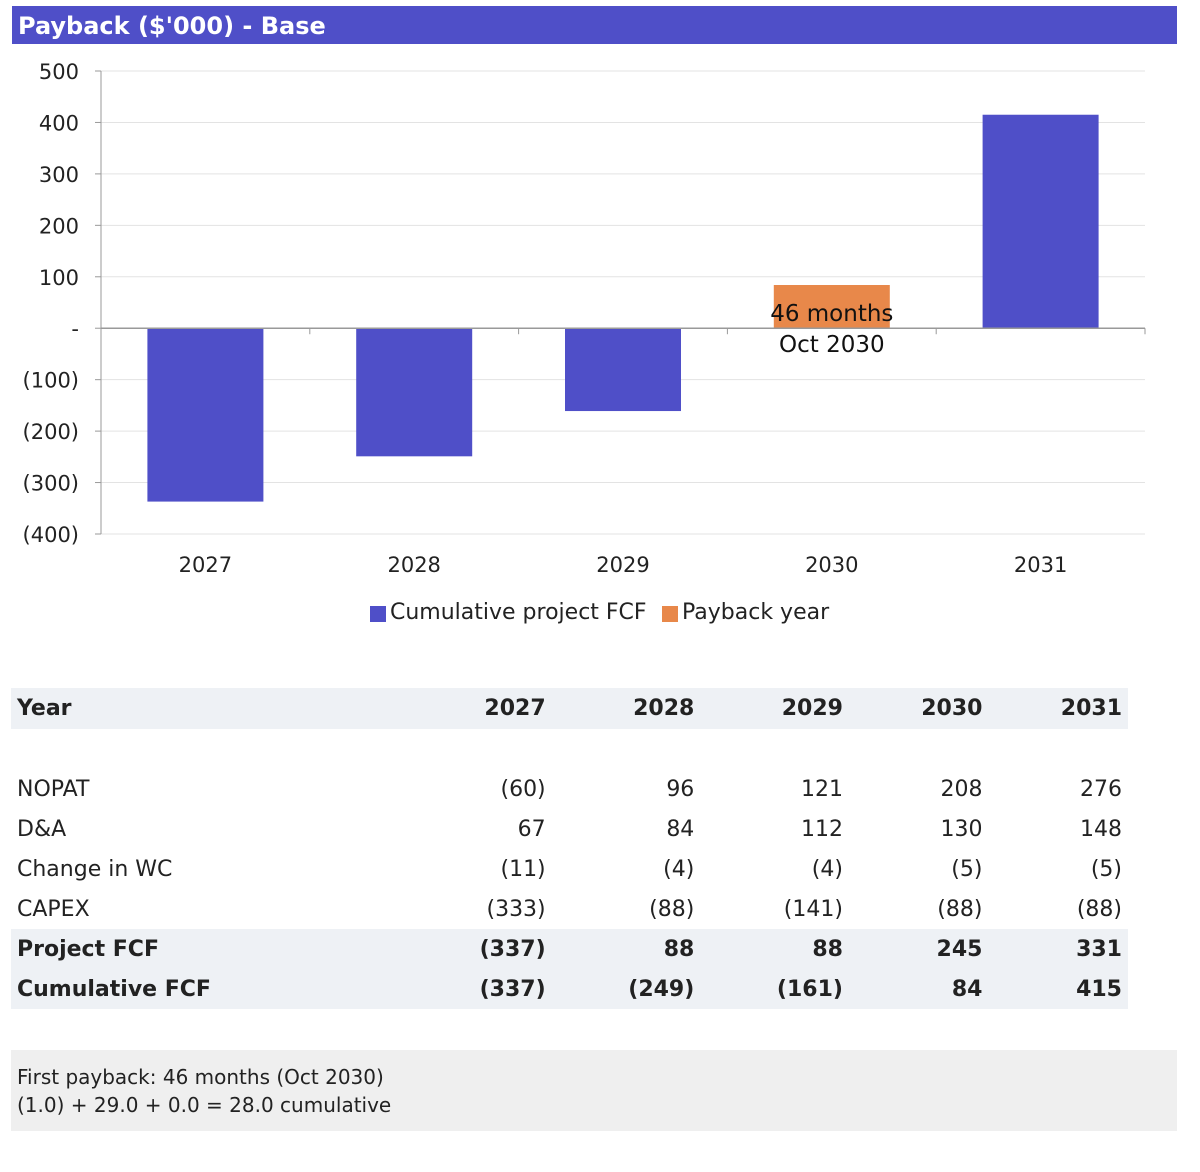 This screenshot has width=1200, height=1172. What do you see at coordinates (670, 614) in the screenshot?
I see `legend-swatch-payback` at bounding box center [670, 614].